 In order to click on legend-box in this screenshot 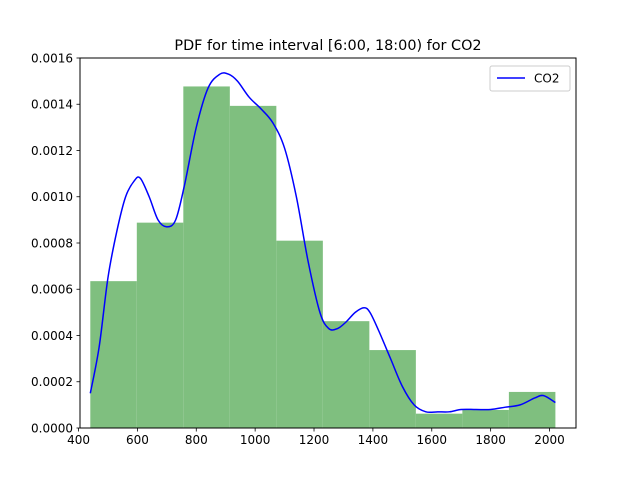, I will do `click(530, 78)`.